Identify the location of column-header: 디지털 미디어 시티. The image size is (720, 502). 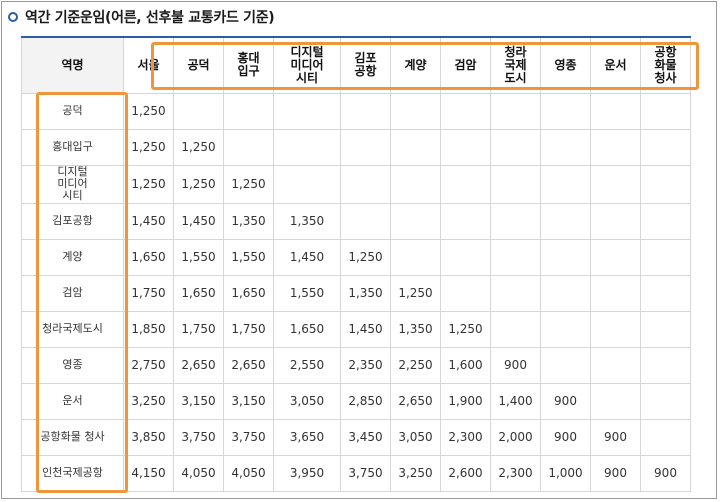
(307, 65).